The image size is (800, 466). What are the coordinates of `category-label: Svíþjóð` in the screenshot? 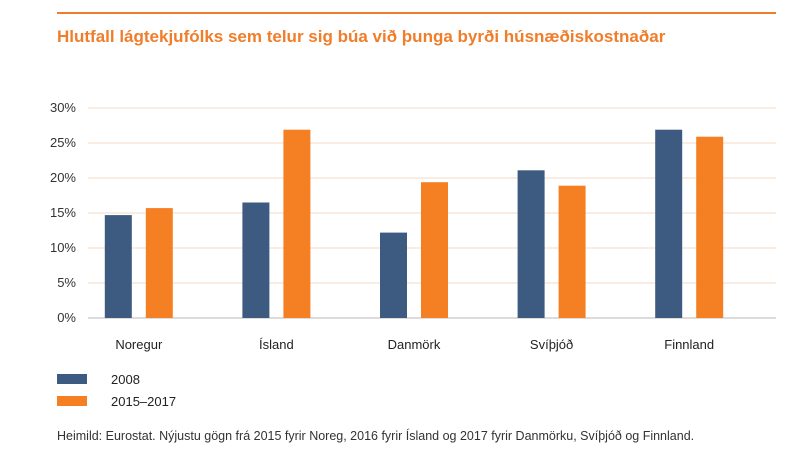 It's located at (551, 344).